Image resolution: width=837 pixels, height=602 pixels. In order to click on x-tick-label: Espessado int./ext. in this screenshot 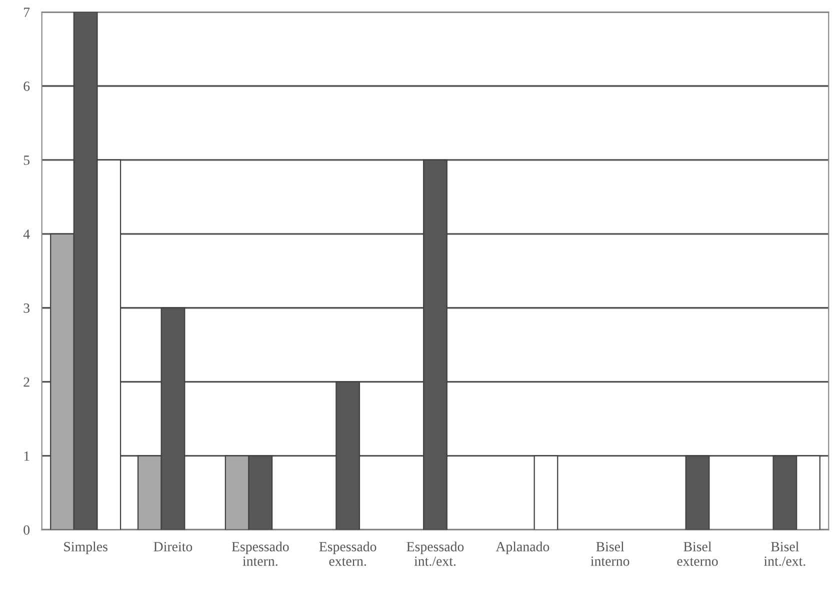, I will do `click(435, 554)`.